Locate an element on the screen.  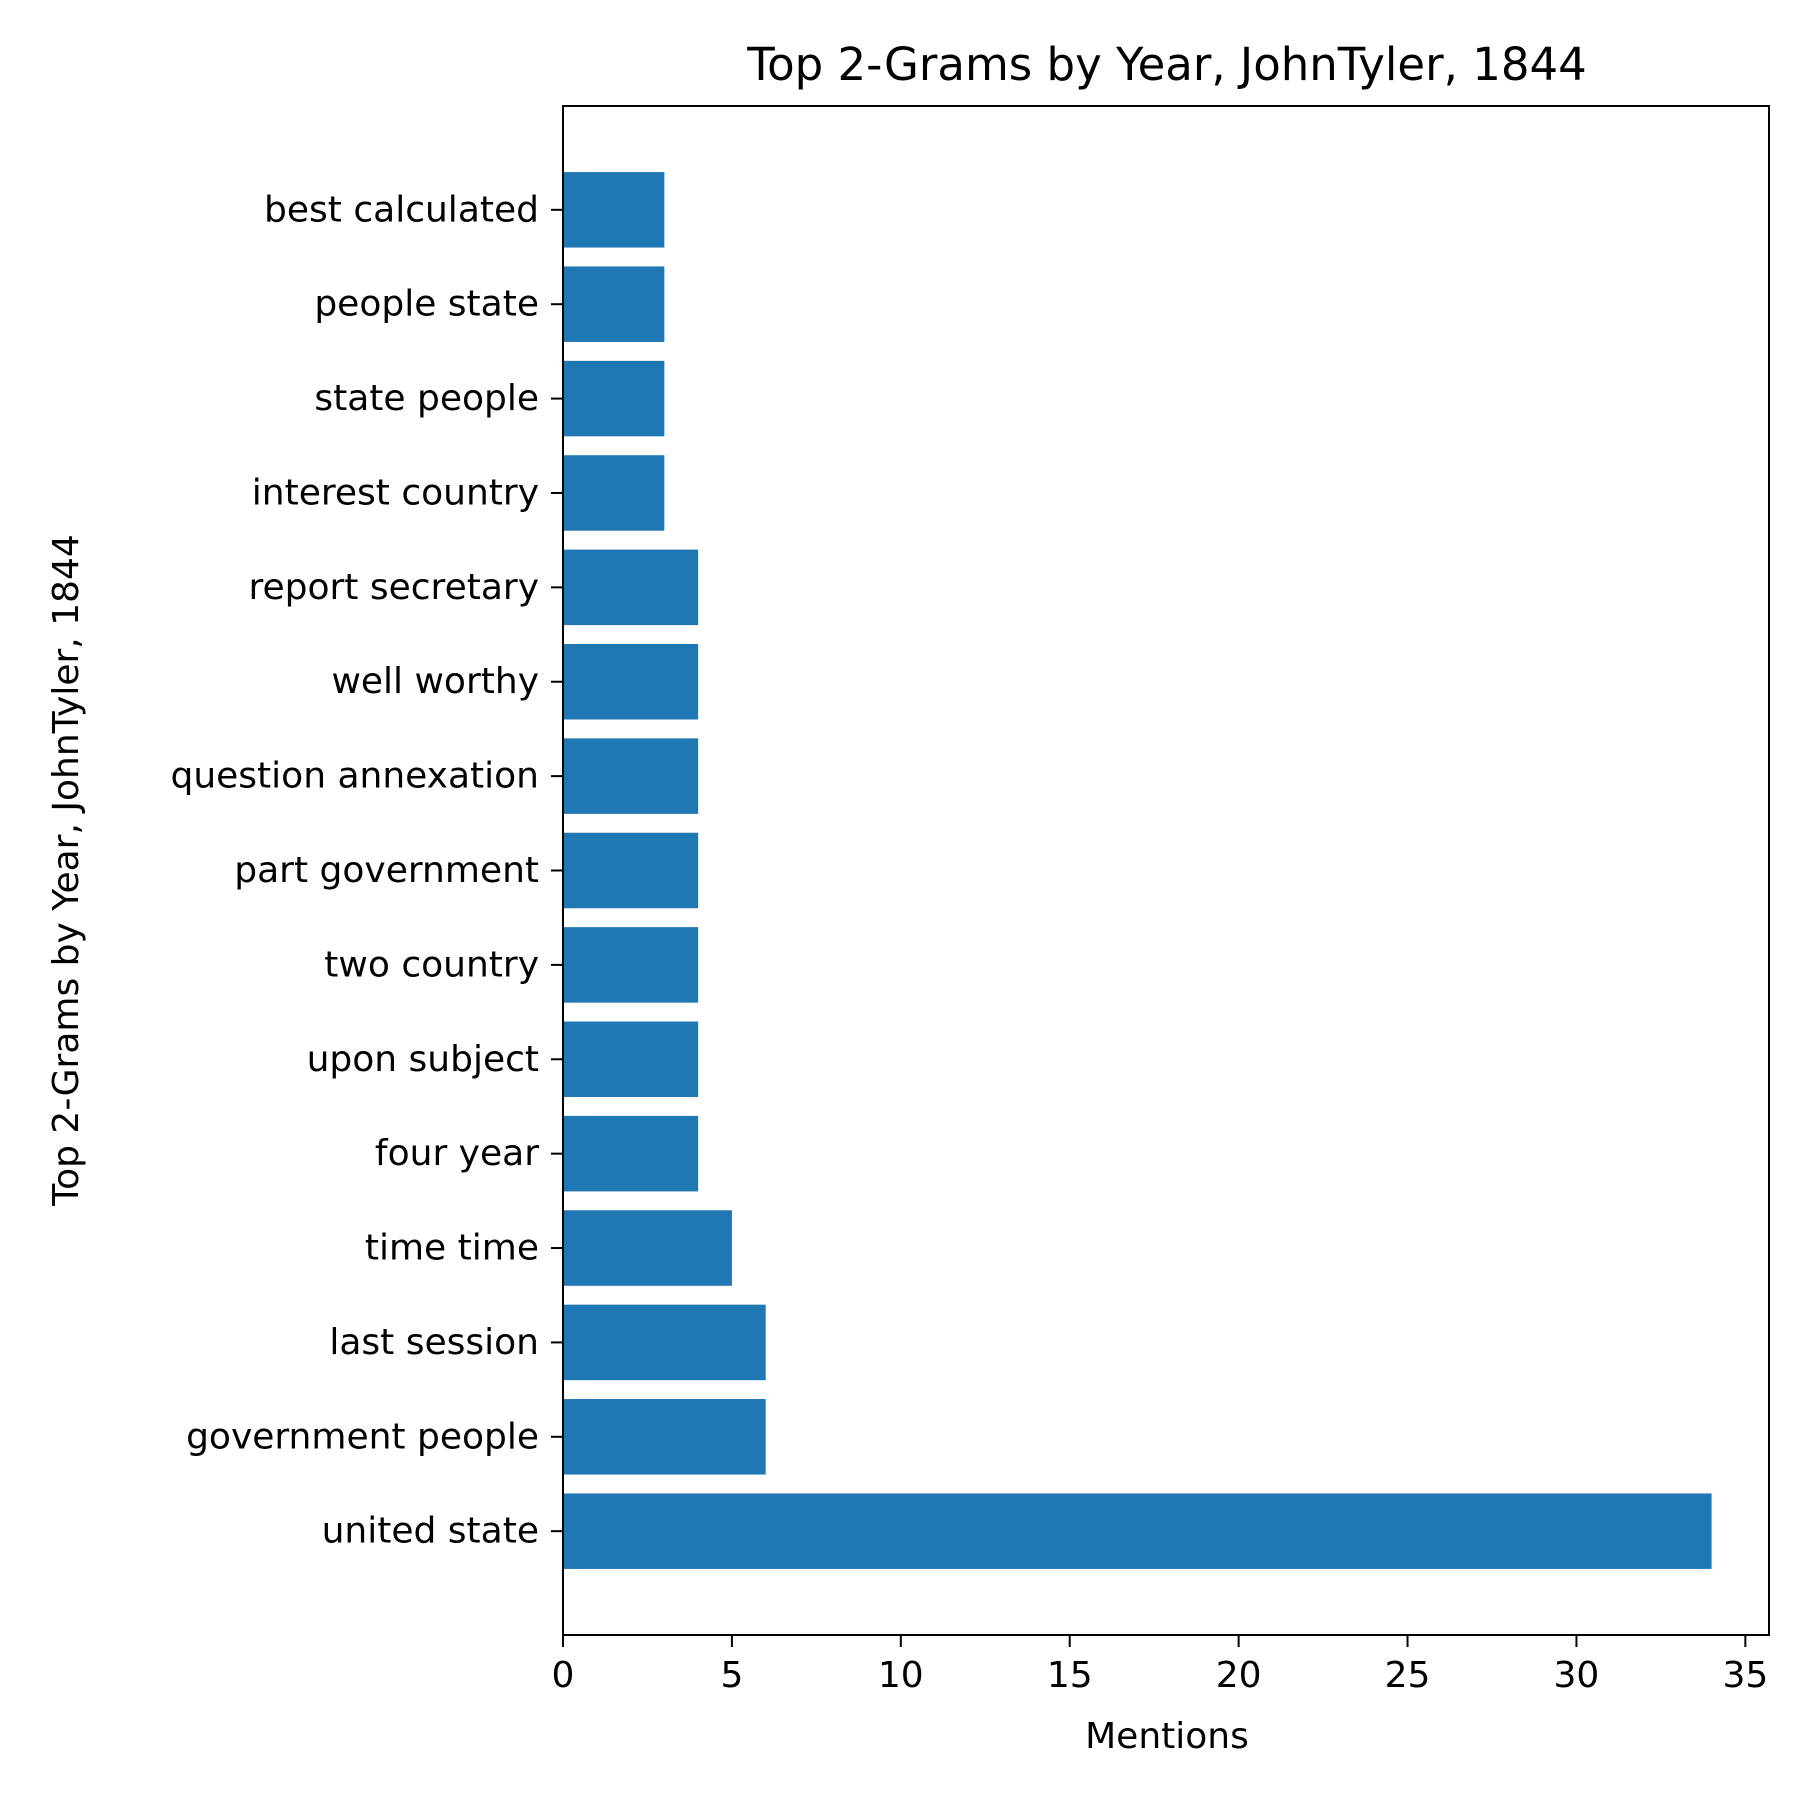
bar-well-worthy is located at coordinates (631, 681).